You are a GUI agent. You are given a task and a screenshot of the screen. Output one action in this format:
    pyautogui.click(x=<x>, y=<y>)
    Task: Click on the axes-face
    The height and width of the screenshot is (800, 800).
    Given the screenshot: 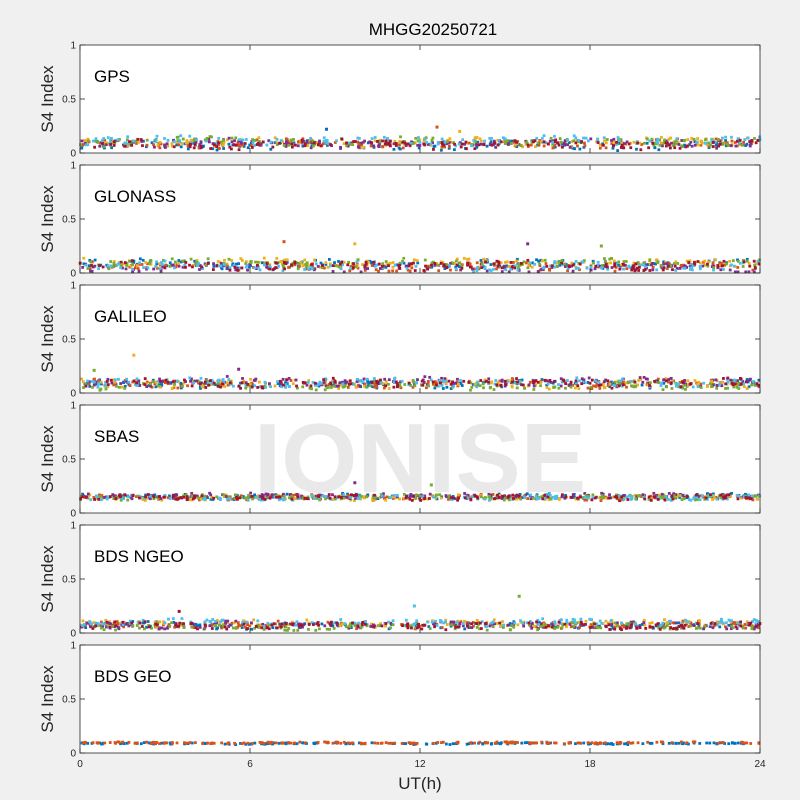 What is the action you would take?
    pyautogui.click(x=420, y=699)
    